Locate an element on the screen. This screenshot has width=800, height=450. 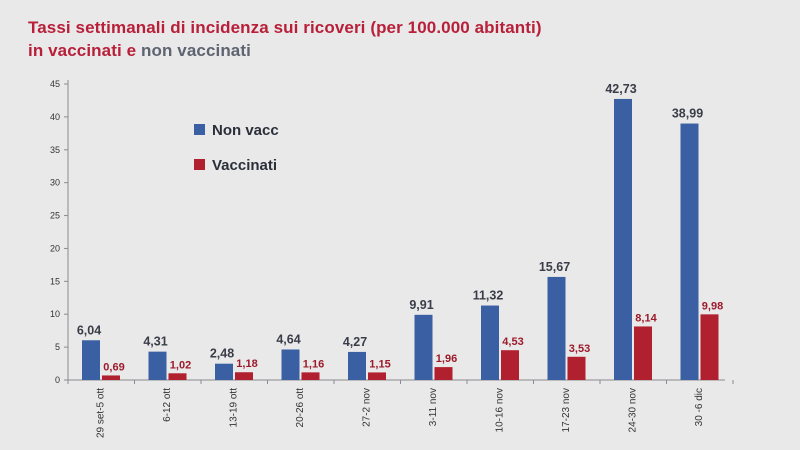
data-label-vaccinati: 1,02 is located at coordinates (180, 365).